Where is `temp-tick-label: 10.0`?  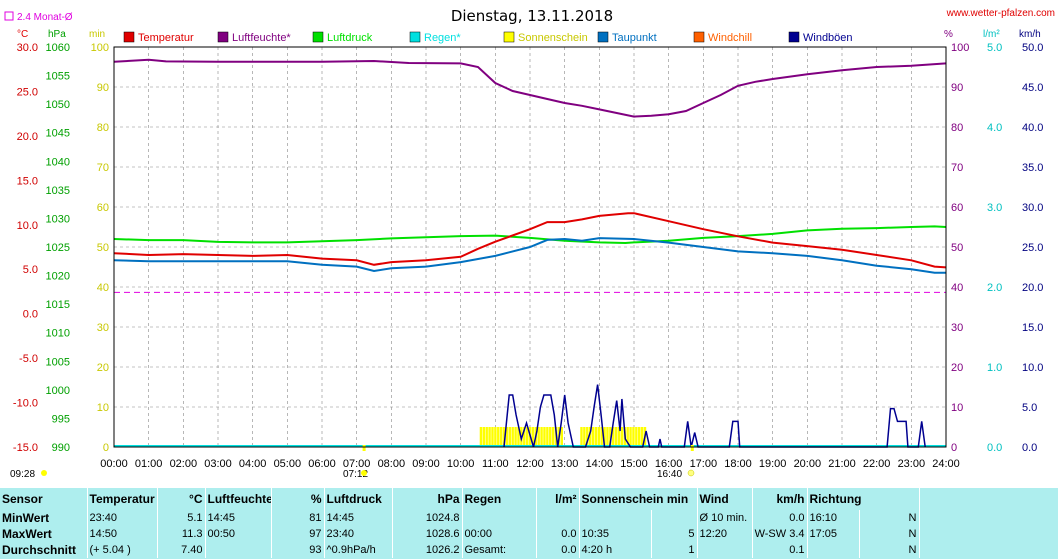 temp-tick-label: 10.0 is located at coordinates (27, 226).